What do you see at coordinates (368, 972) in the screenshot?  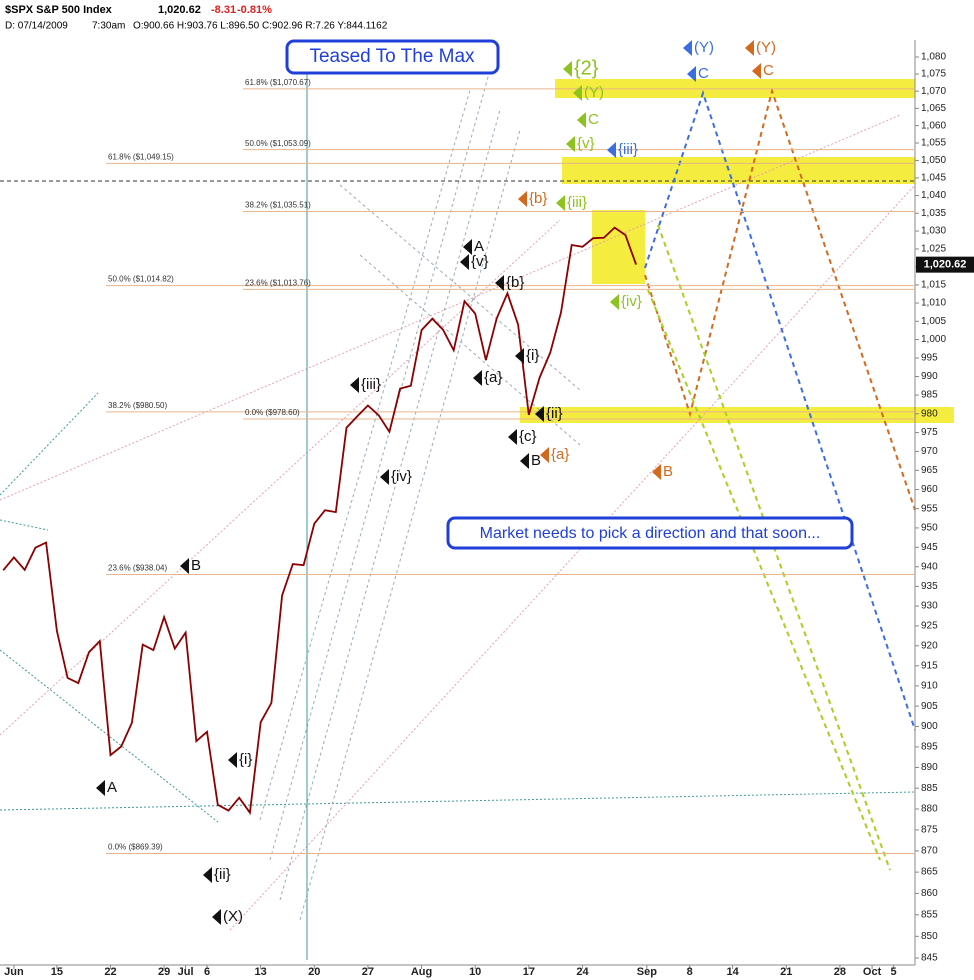 I see `x-tick-label: 27` at bounding box center [368, 972].